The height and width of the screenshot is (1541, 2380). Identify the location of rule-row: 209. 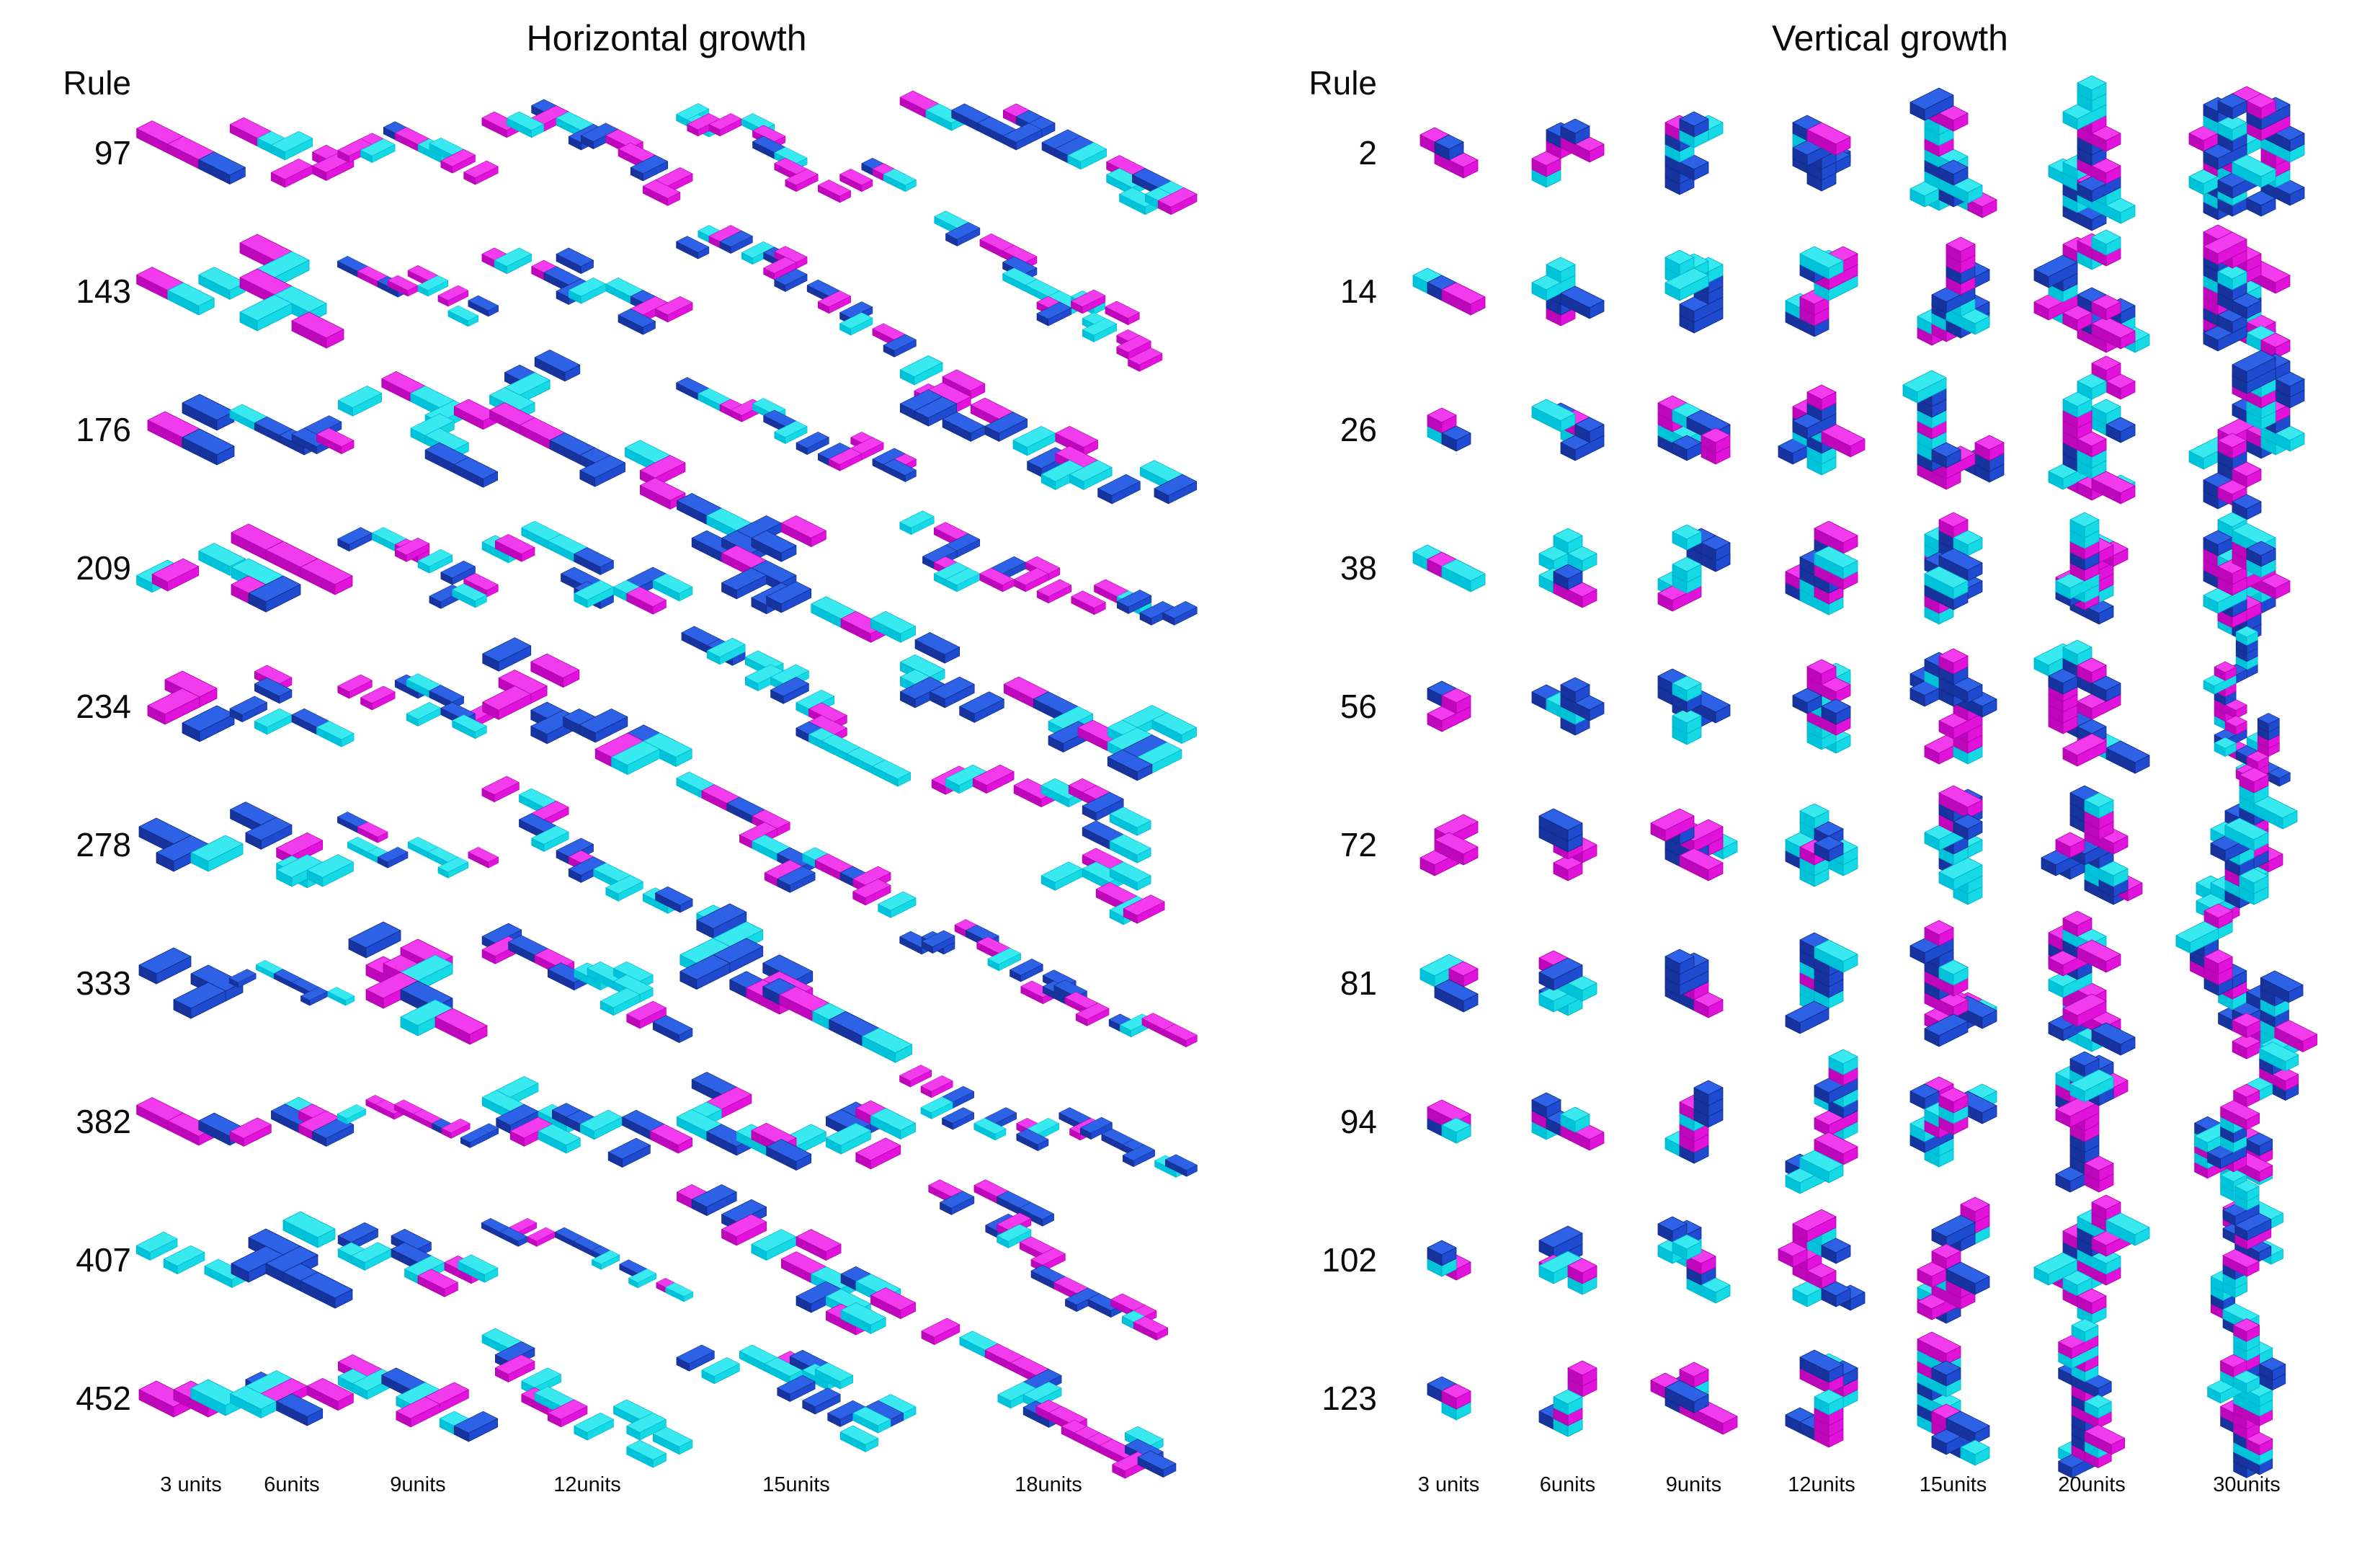
(599, 568).